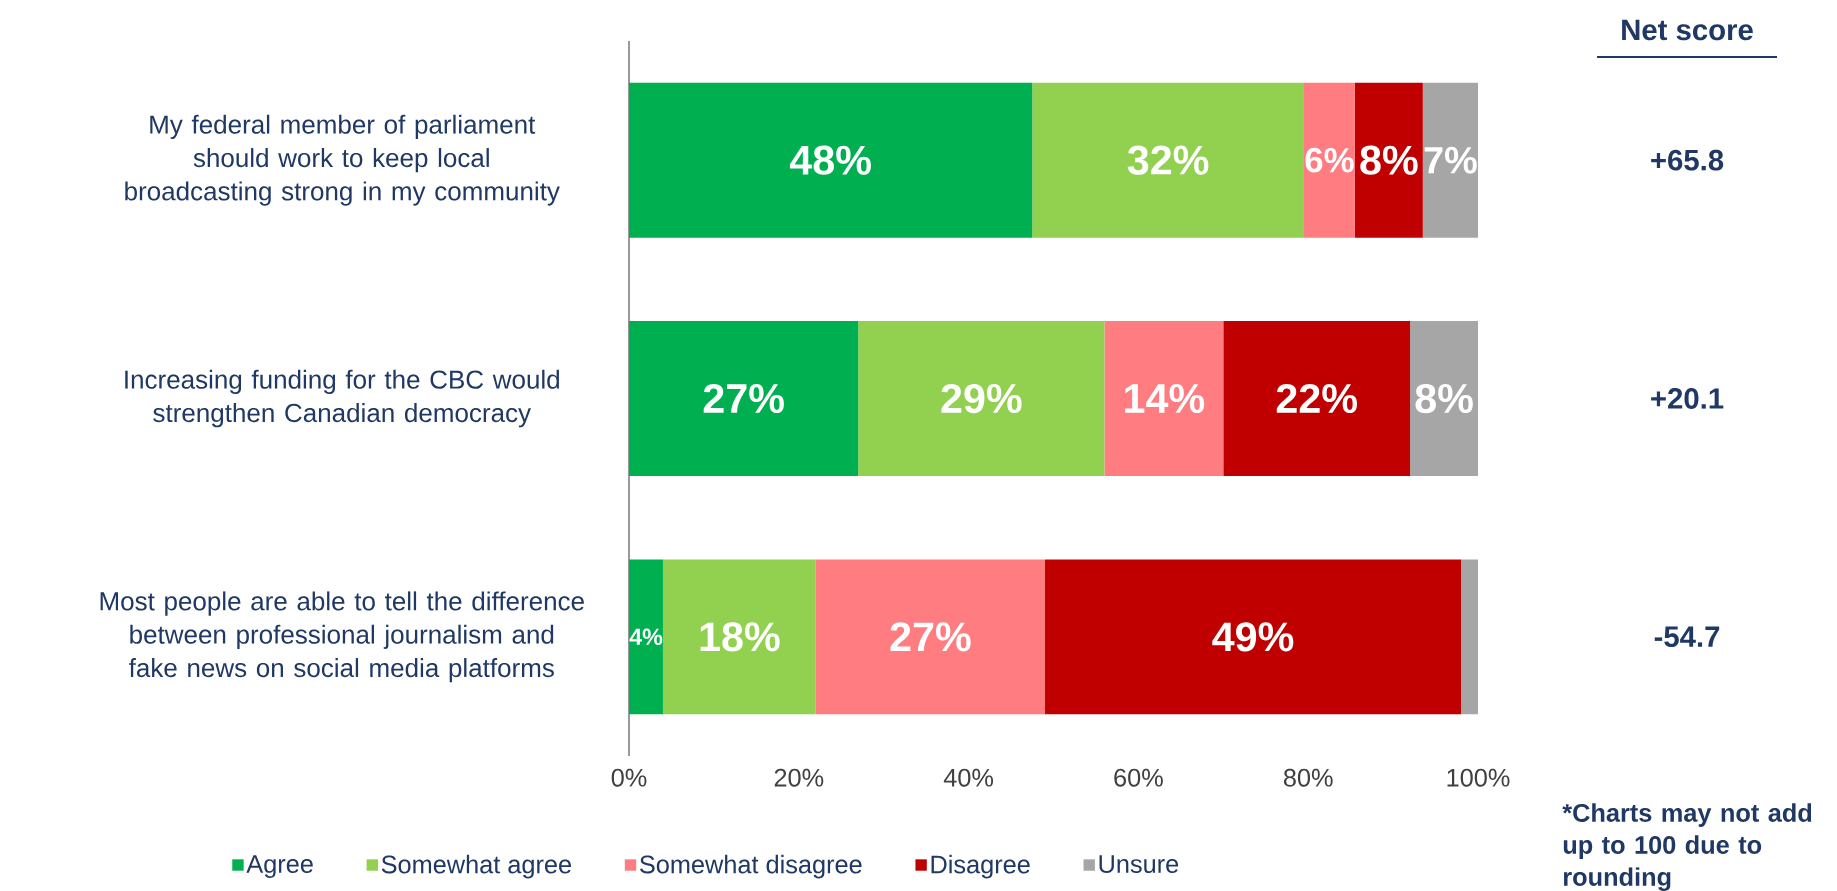 This screenshot has height=891, width=1837. I want to click on data-label: 22%, so click(1316, 398).